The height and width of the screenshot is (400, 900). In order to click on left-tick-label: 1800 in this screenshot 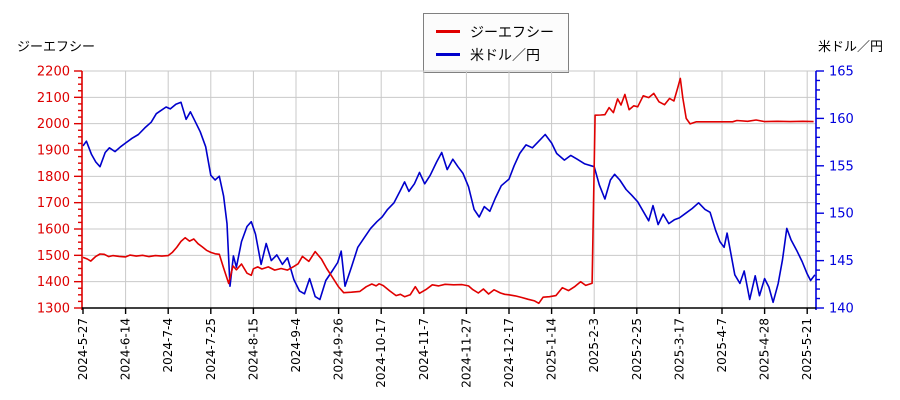, I will do `click(53, 177)`.